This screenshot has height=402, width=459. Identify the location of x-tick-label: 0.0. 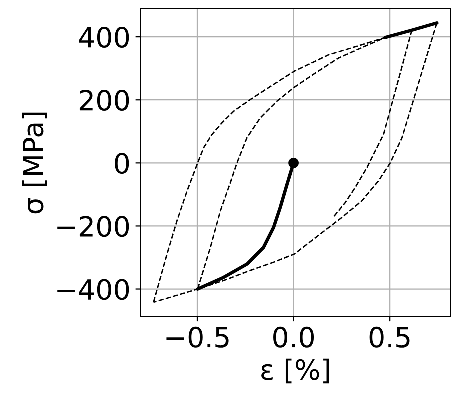
(294, 337).